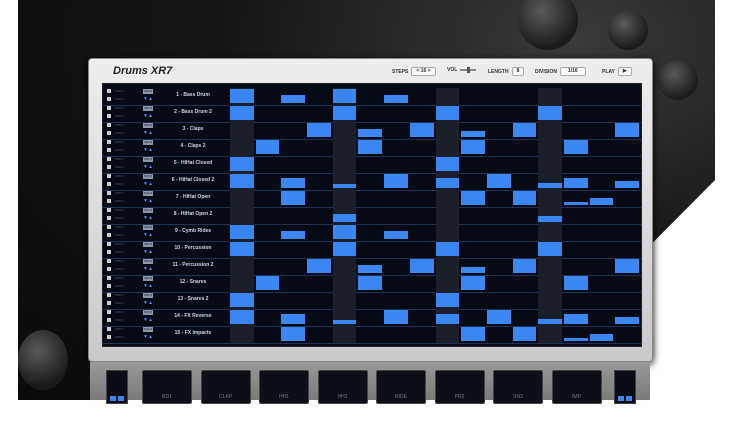 The height and width of the screenshot is (423, 735). What do you see at coordinates (423, 71) in the screenshot?
I see `steps-selector: < 16 >` at bounding box center [423, 71].